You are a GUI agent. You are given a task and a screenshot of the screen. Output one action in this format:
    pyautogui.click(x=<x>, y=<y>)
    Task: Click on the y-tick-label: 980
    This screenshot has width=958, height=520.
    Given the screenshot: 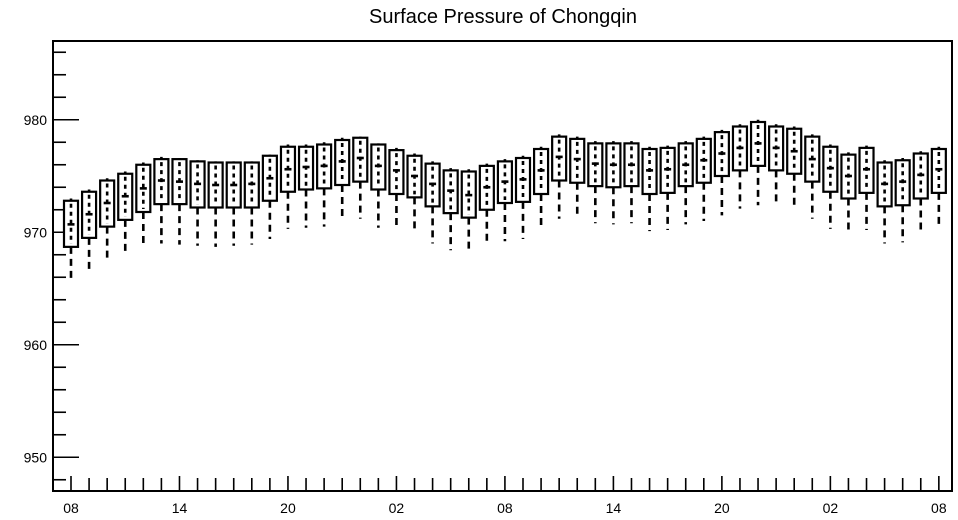 What is the action you would take?
    pyautogui.click(x=36, y=120)
    